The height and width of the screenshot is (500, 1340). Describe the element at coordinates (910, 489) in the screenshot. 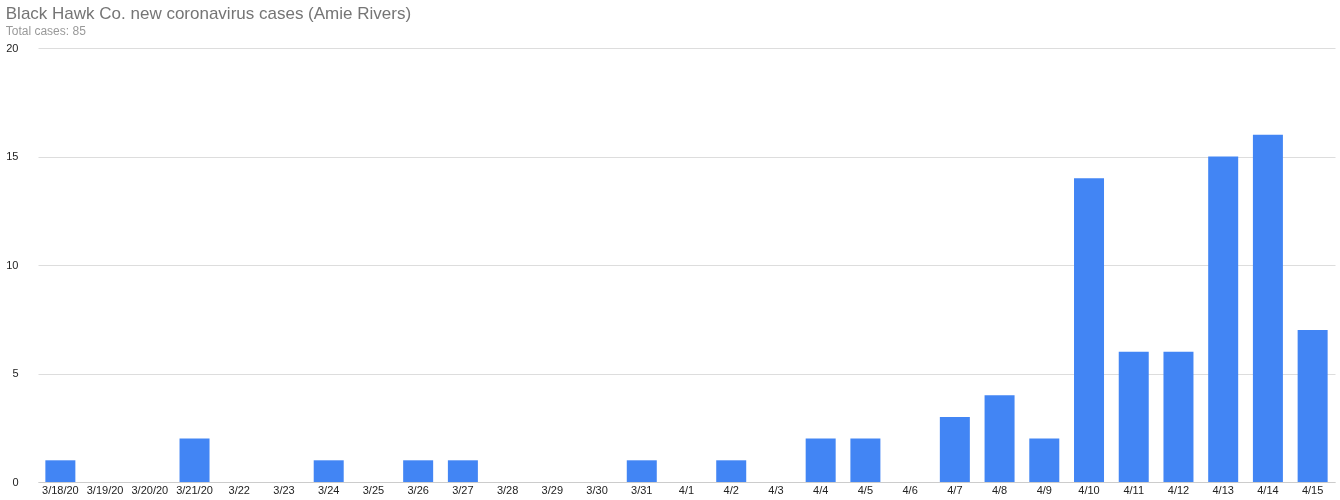

I see `x-tick-label: 4/6` at that location.